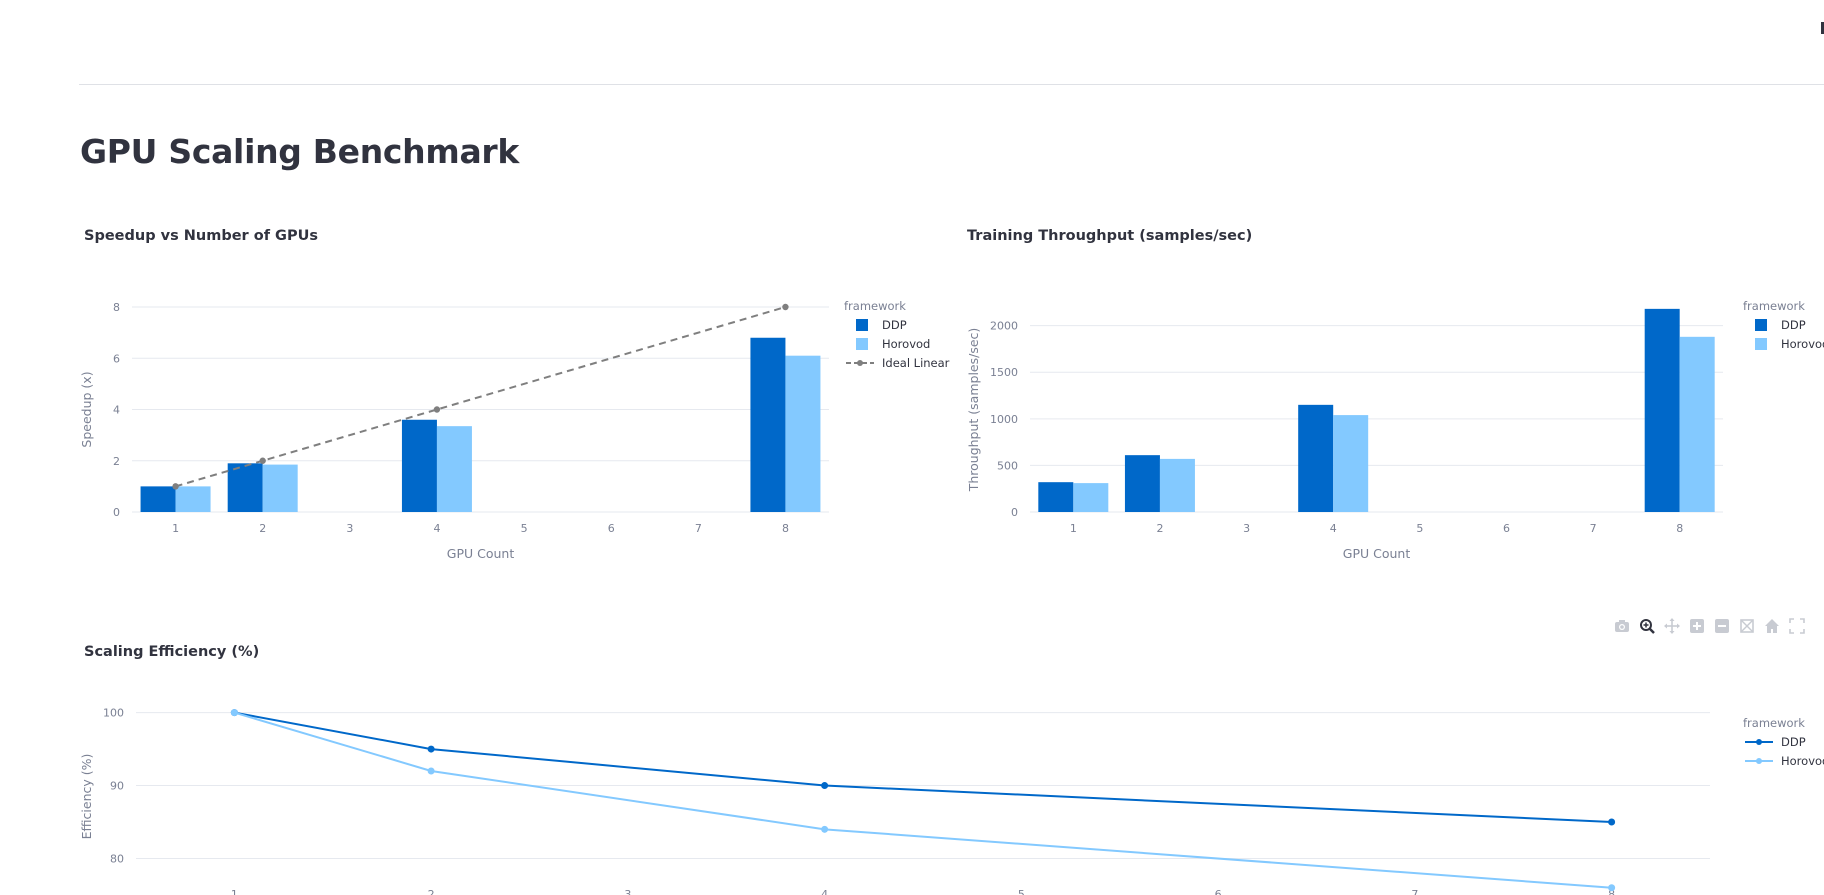  I want to click on page-title: GPU Scaling Benchmark, so click(300, 151).